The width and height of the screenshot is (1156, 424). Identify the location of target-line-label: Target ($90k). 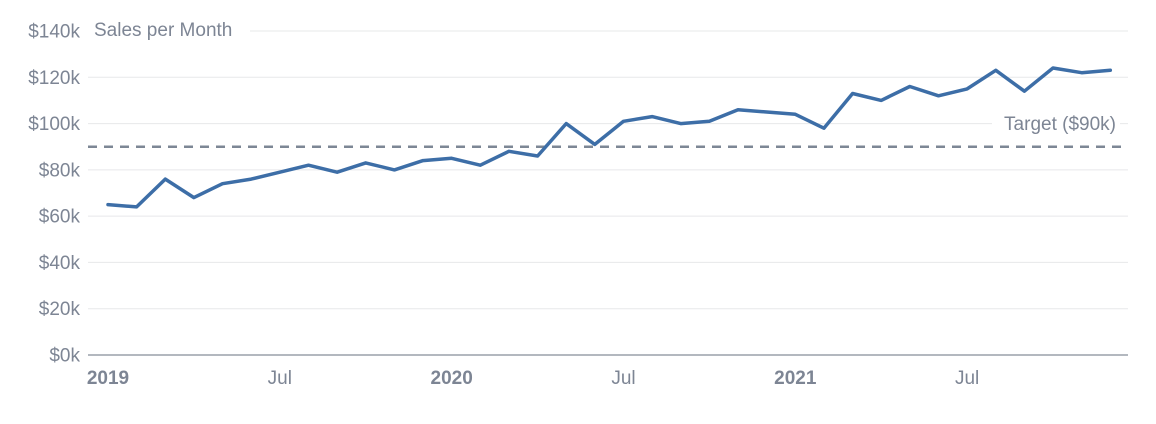
(1056, 125).